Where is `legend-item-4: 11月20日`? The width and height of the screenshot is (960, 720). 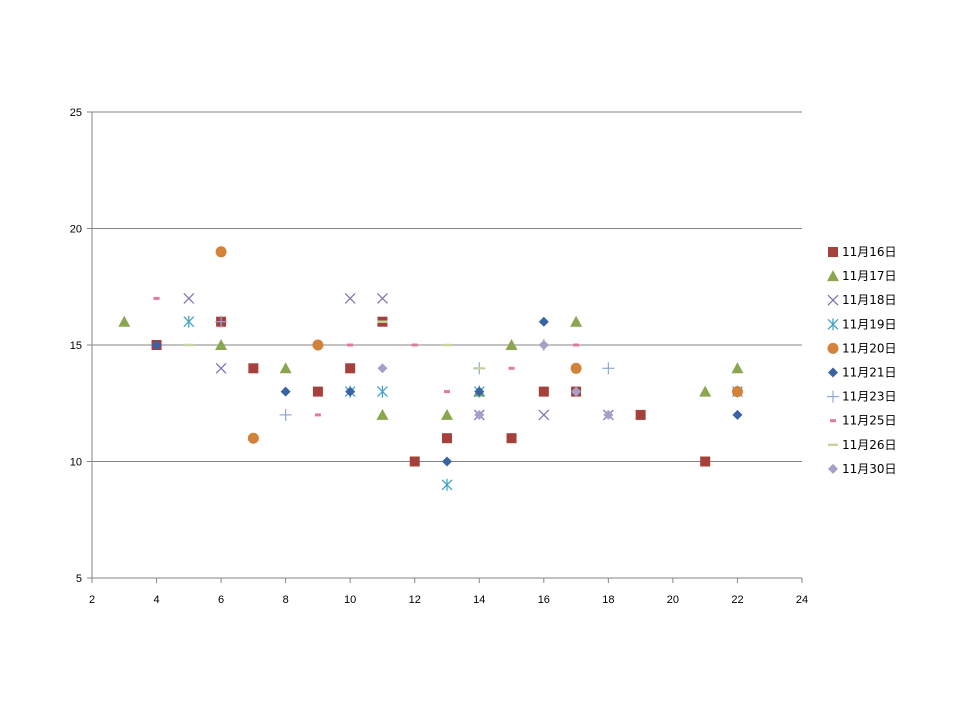
legend-item-4: 11月20日 is located at coordinates (862, 348).